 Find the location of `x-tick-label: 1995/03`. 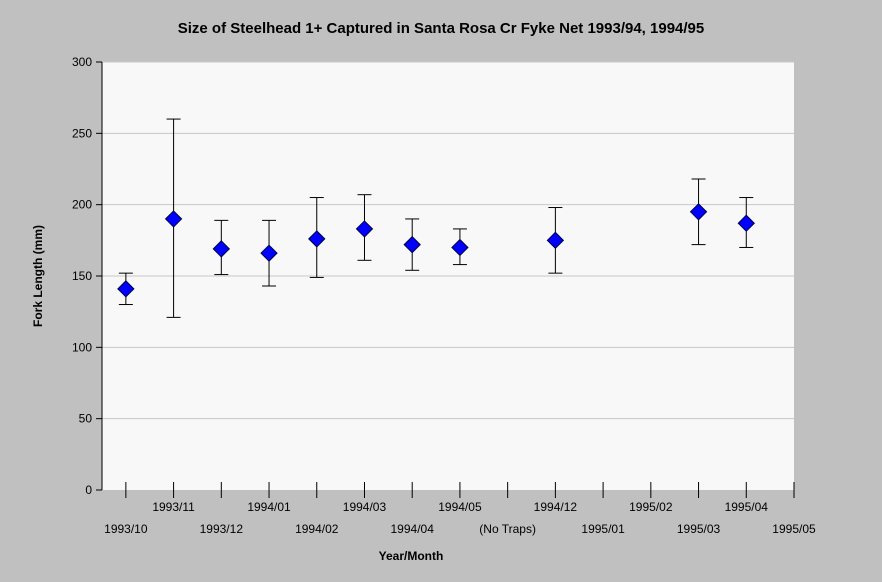

x-tick-label: 1995/03 is located at coordinates (699, 529).